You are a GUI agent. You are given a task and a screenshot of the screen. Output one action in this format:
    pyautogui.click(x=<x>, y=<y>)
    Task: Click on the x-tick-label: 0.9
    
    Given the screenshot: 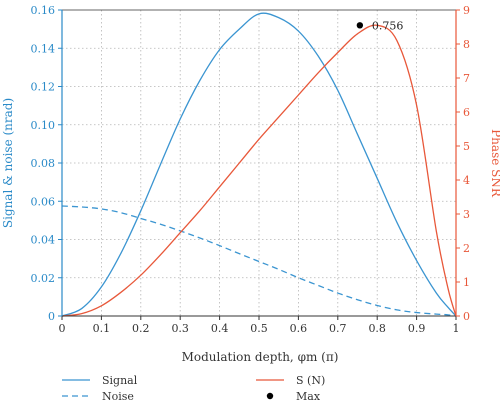 What is the action you would take?
    pyautogui.click(x=417, y=328)
    